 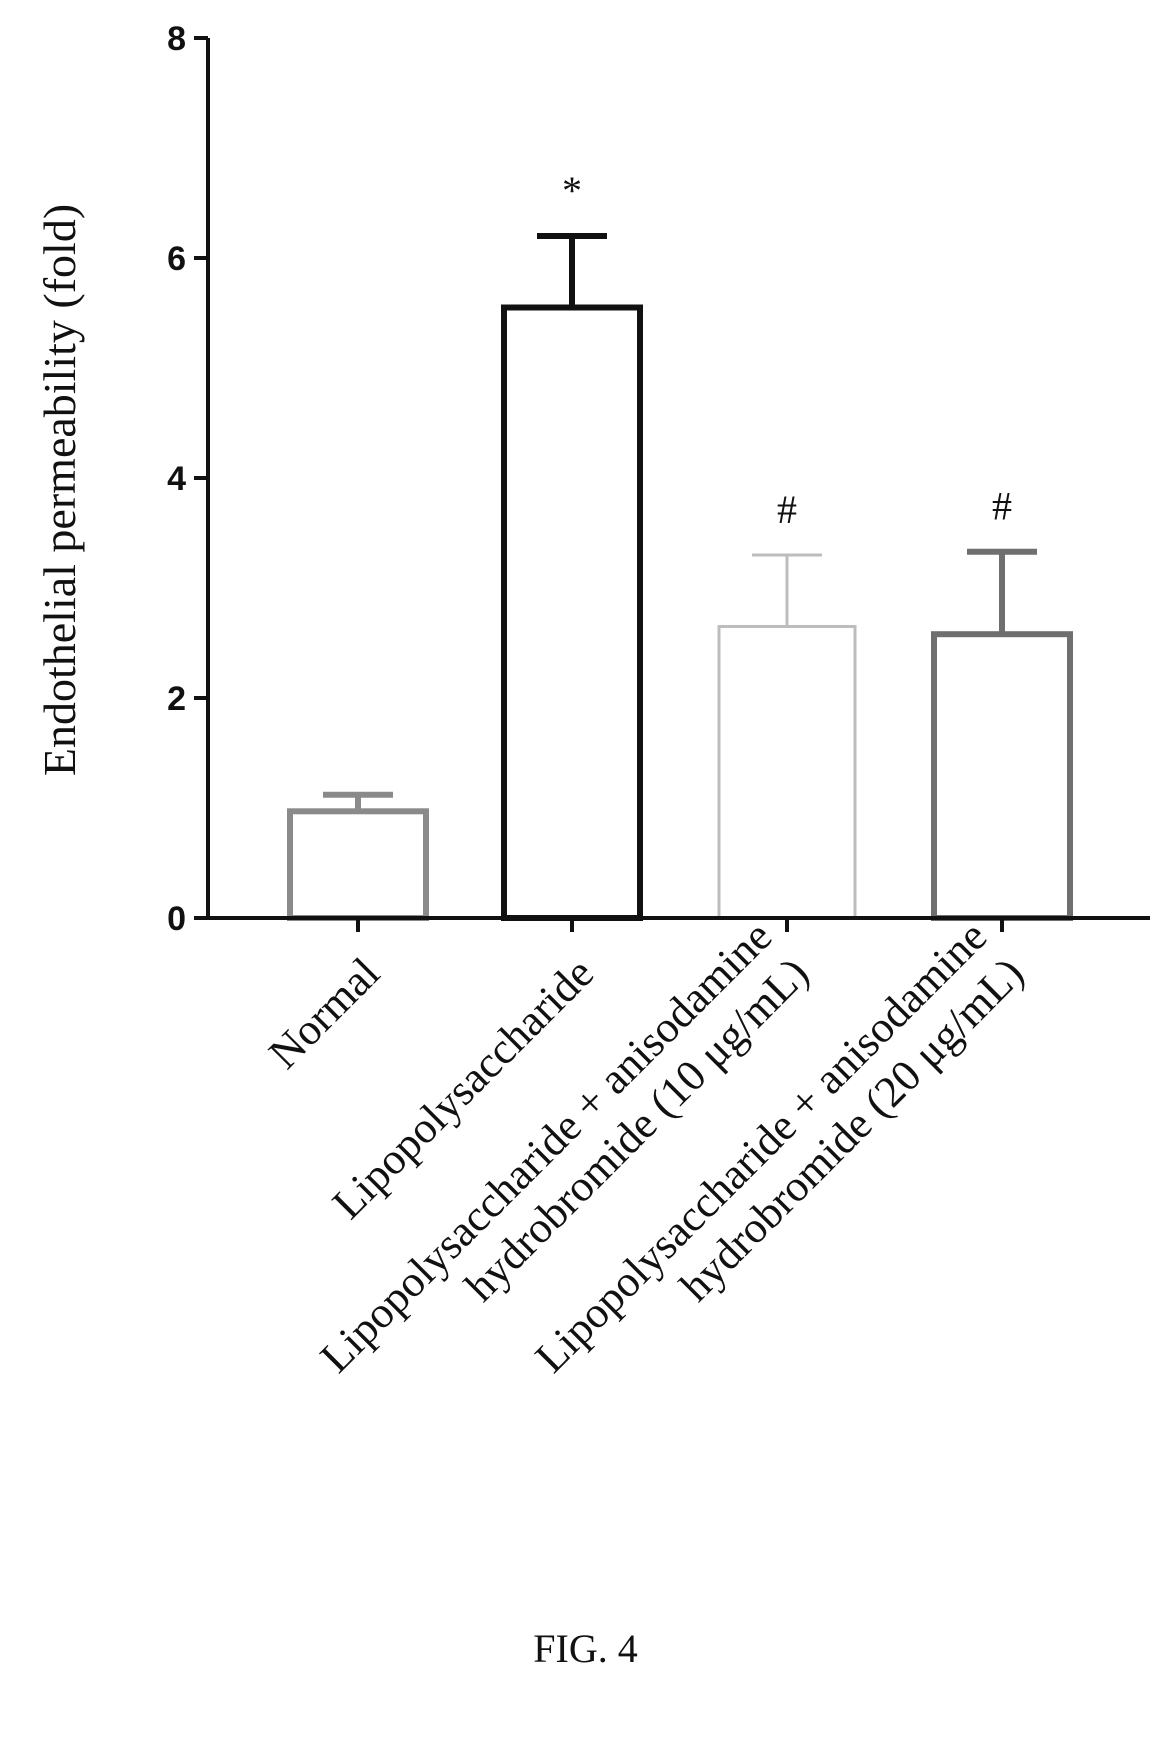 What do you see at coordinates (572, 190) in the screenshot?
I see `significance-marker: *` at bounding box center [572, 190].